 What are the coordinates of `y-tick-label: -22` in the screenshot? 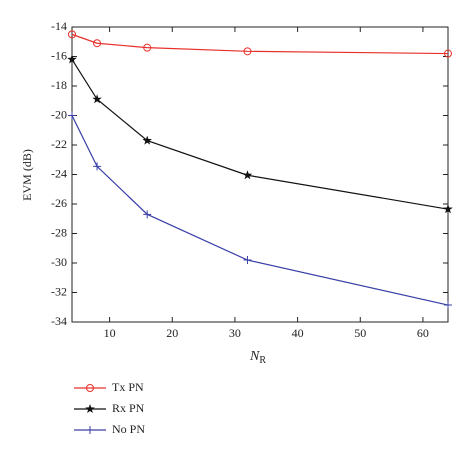 It's located at (59, 144).